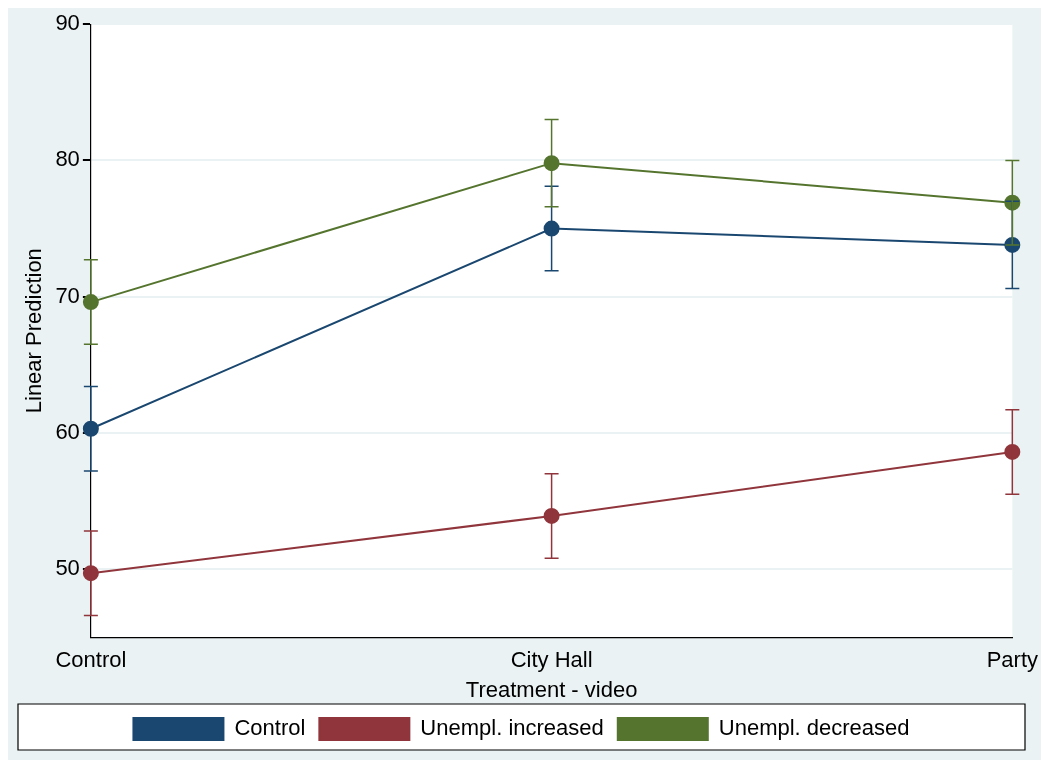  What do you see at coordinates (814, 728) in the screenshot?
I see `legend-label: Unempl. decreased` at bounding box center [814, 728].